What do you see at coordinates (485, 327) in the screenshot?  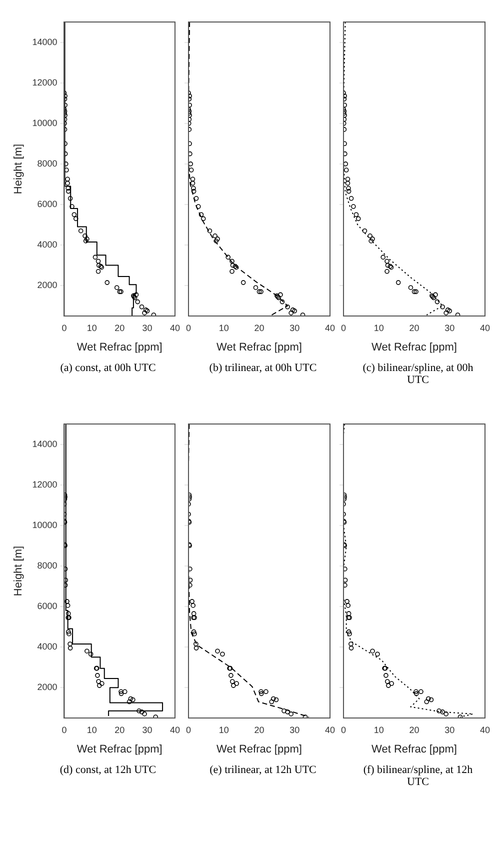 I see `x-tick-label: 40` at bounding box center [485, 327].